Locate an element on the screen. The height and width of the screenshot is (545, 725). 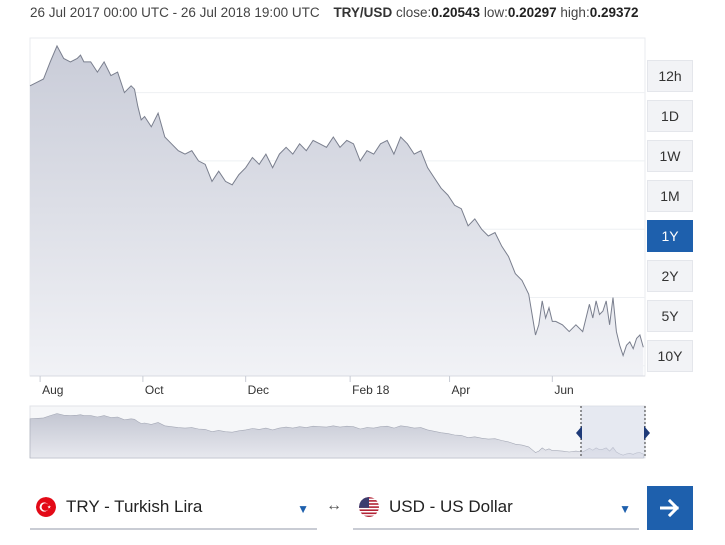
x-tick-label: Dec is located at coordinates (258, 390).